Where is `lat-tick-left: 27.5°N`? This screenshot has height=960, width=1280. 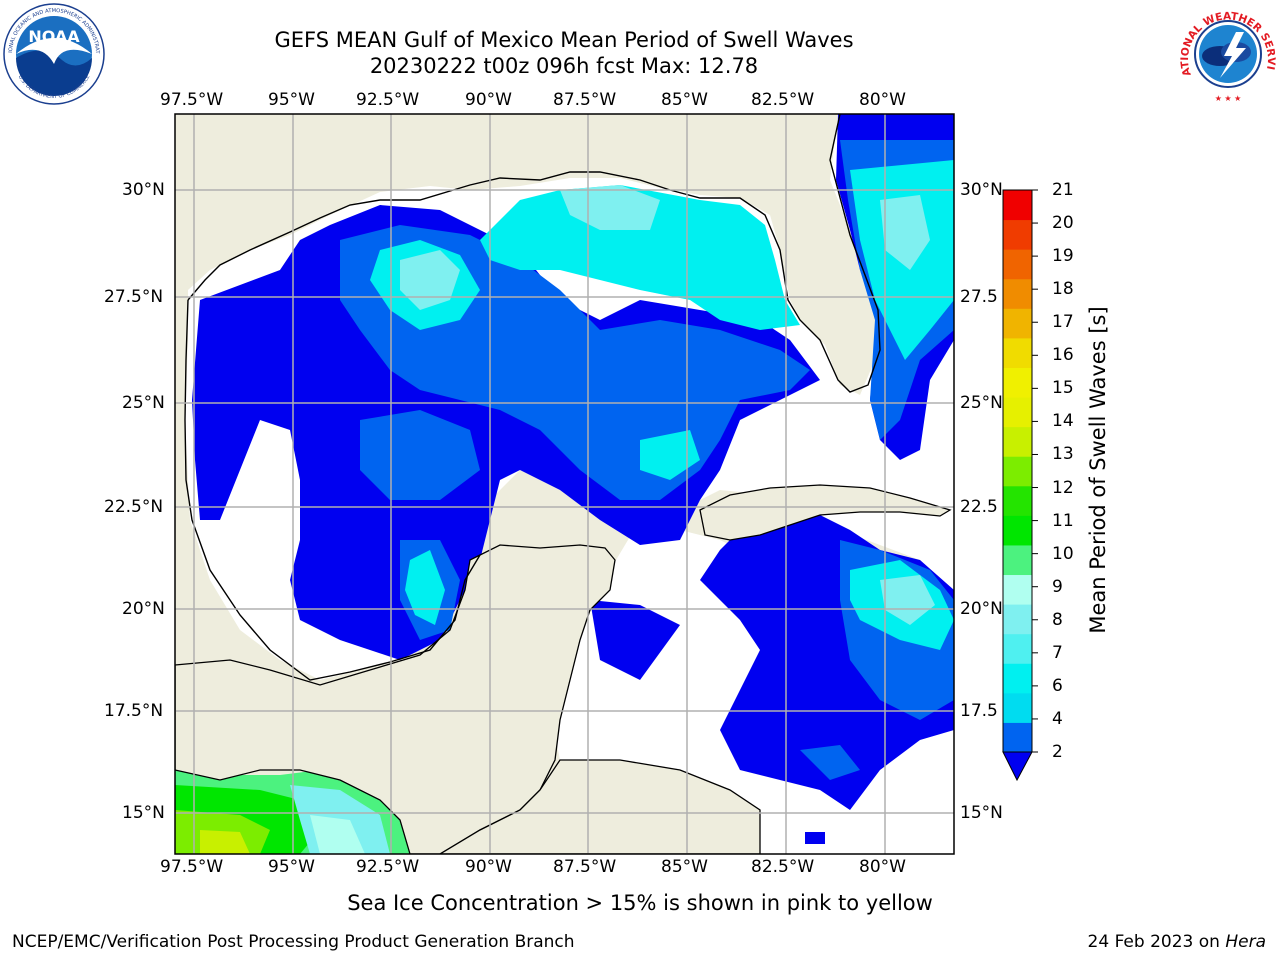
lat-tick-left: 27.5°N is located at coordinates (134, 297).